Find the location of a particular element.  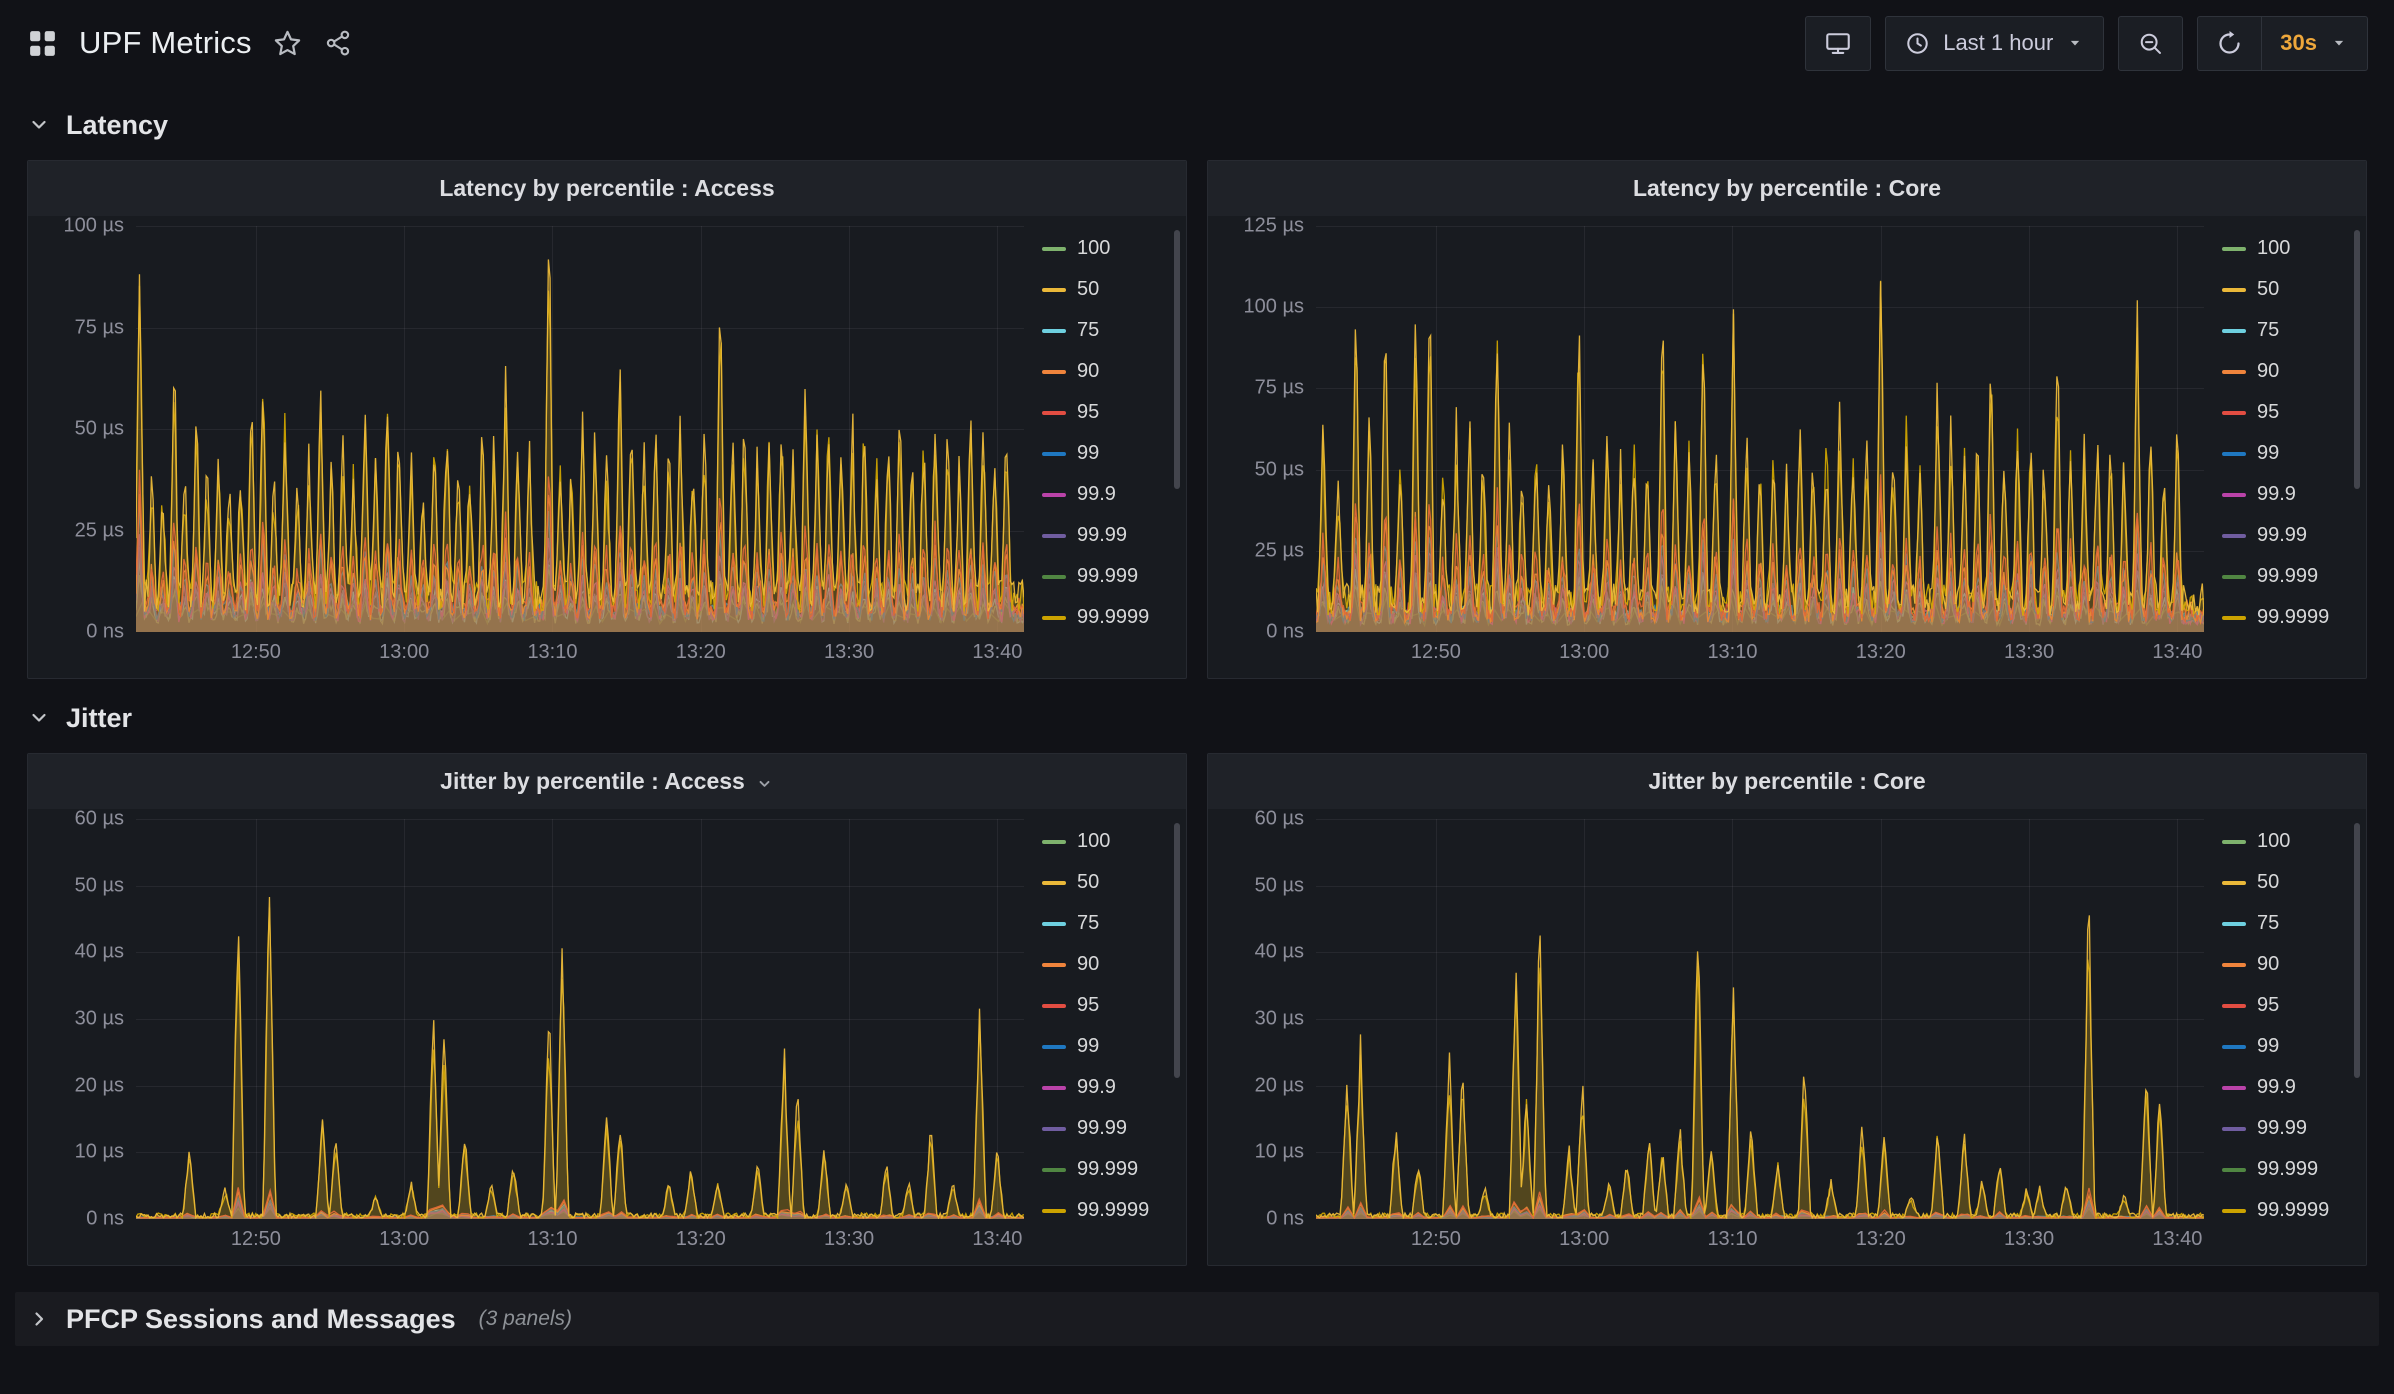

y-axis-label: 0 ns is located at coordinates (1285, 631).